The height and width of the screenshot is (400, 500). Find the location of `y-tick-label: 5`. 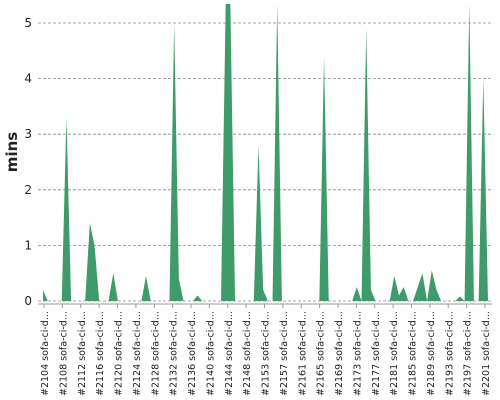

y-tick-label: 5 is located at coordinates (28, 23).